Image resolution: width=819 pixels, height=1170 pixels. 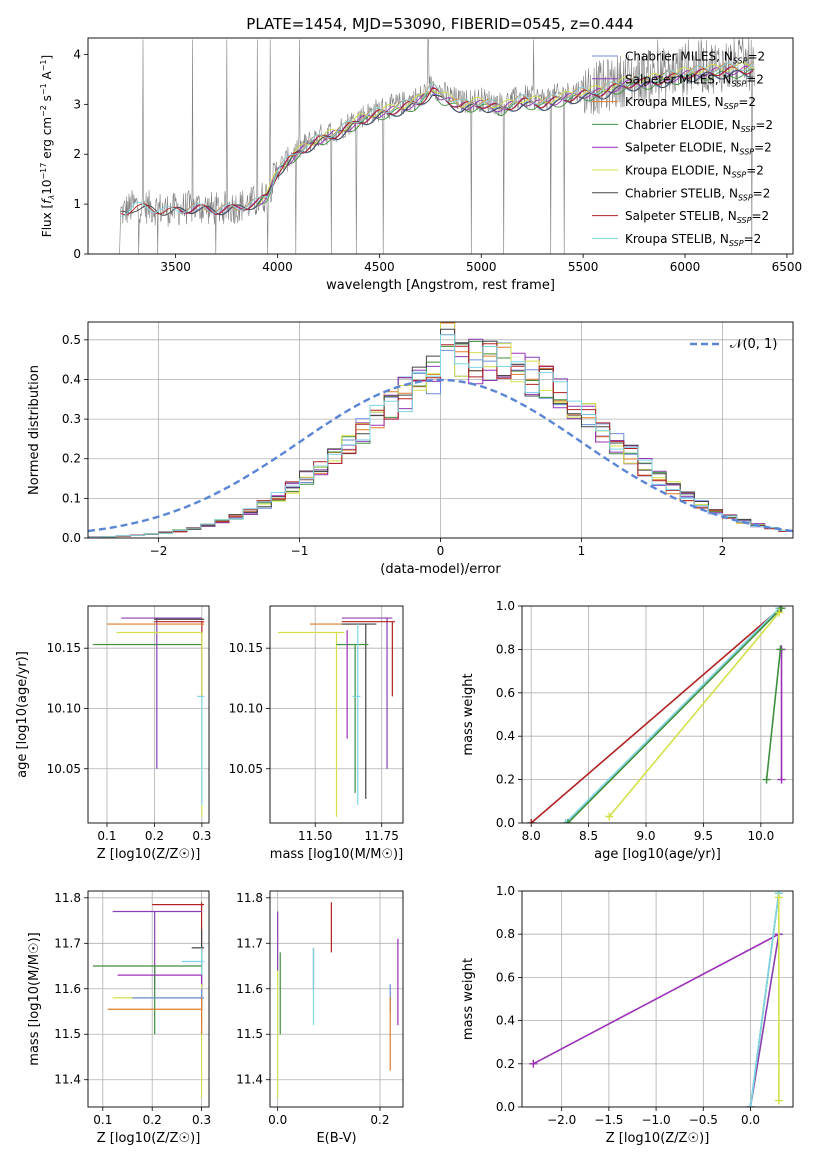 What do you see at coordinates (753, 344) in the screenshot?
I see `legend-entry: 𝒩(0, 1)` at bounding box center [753, 344].